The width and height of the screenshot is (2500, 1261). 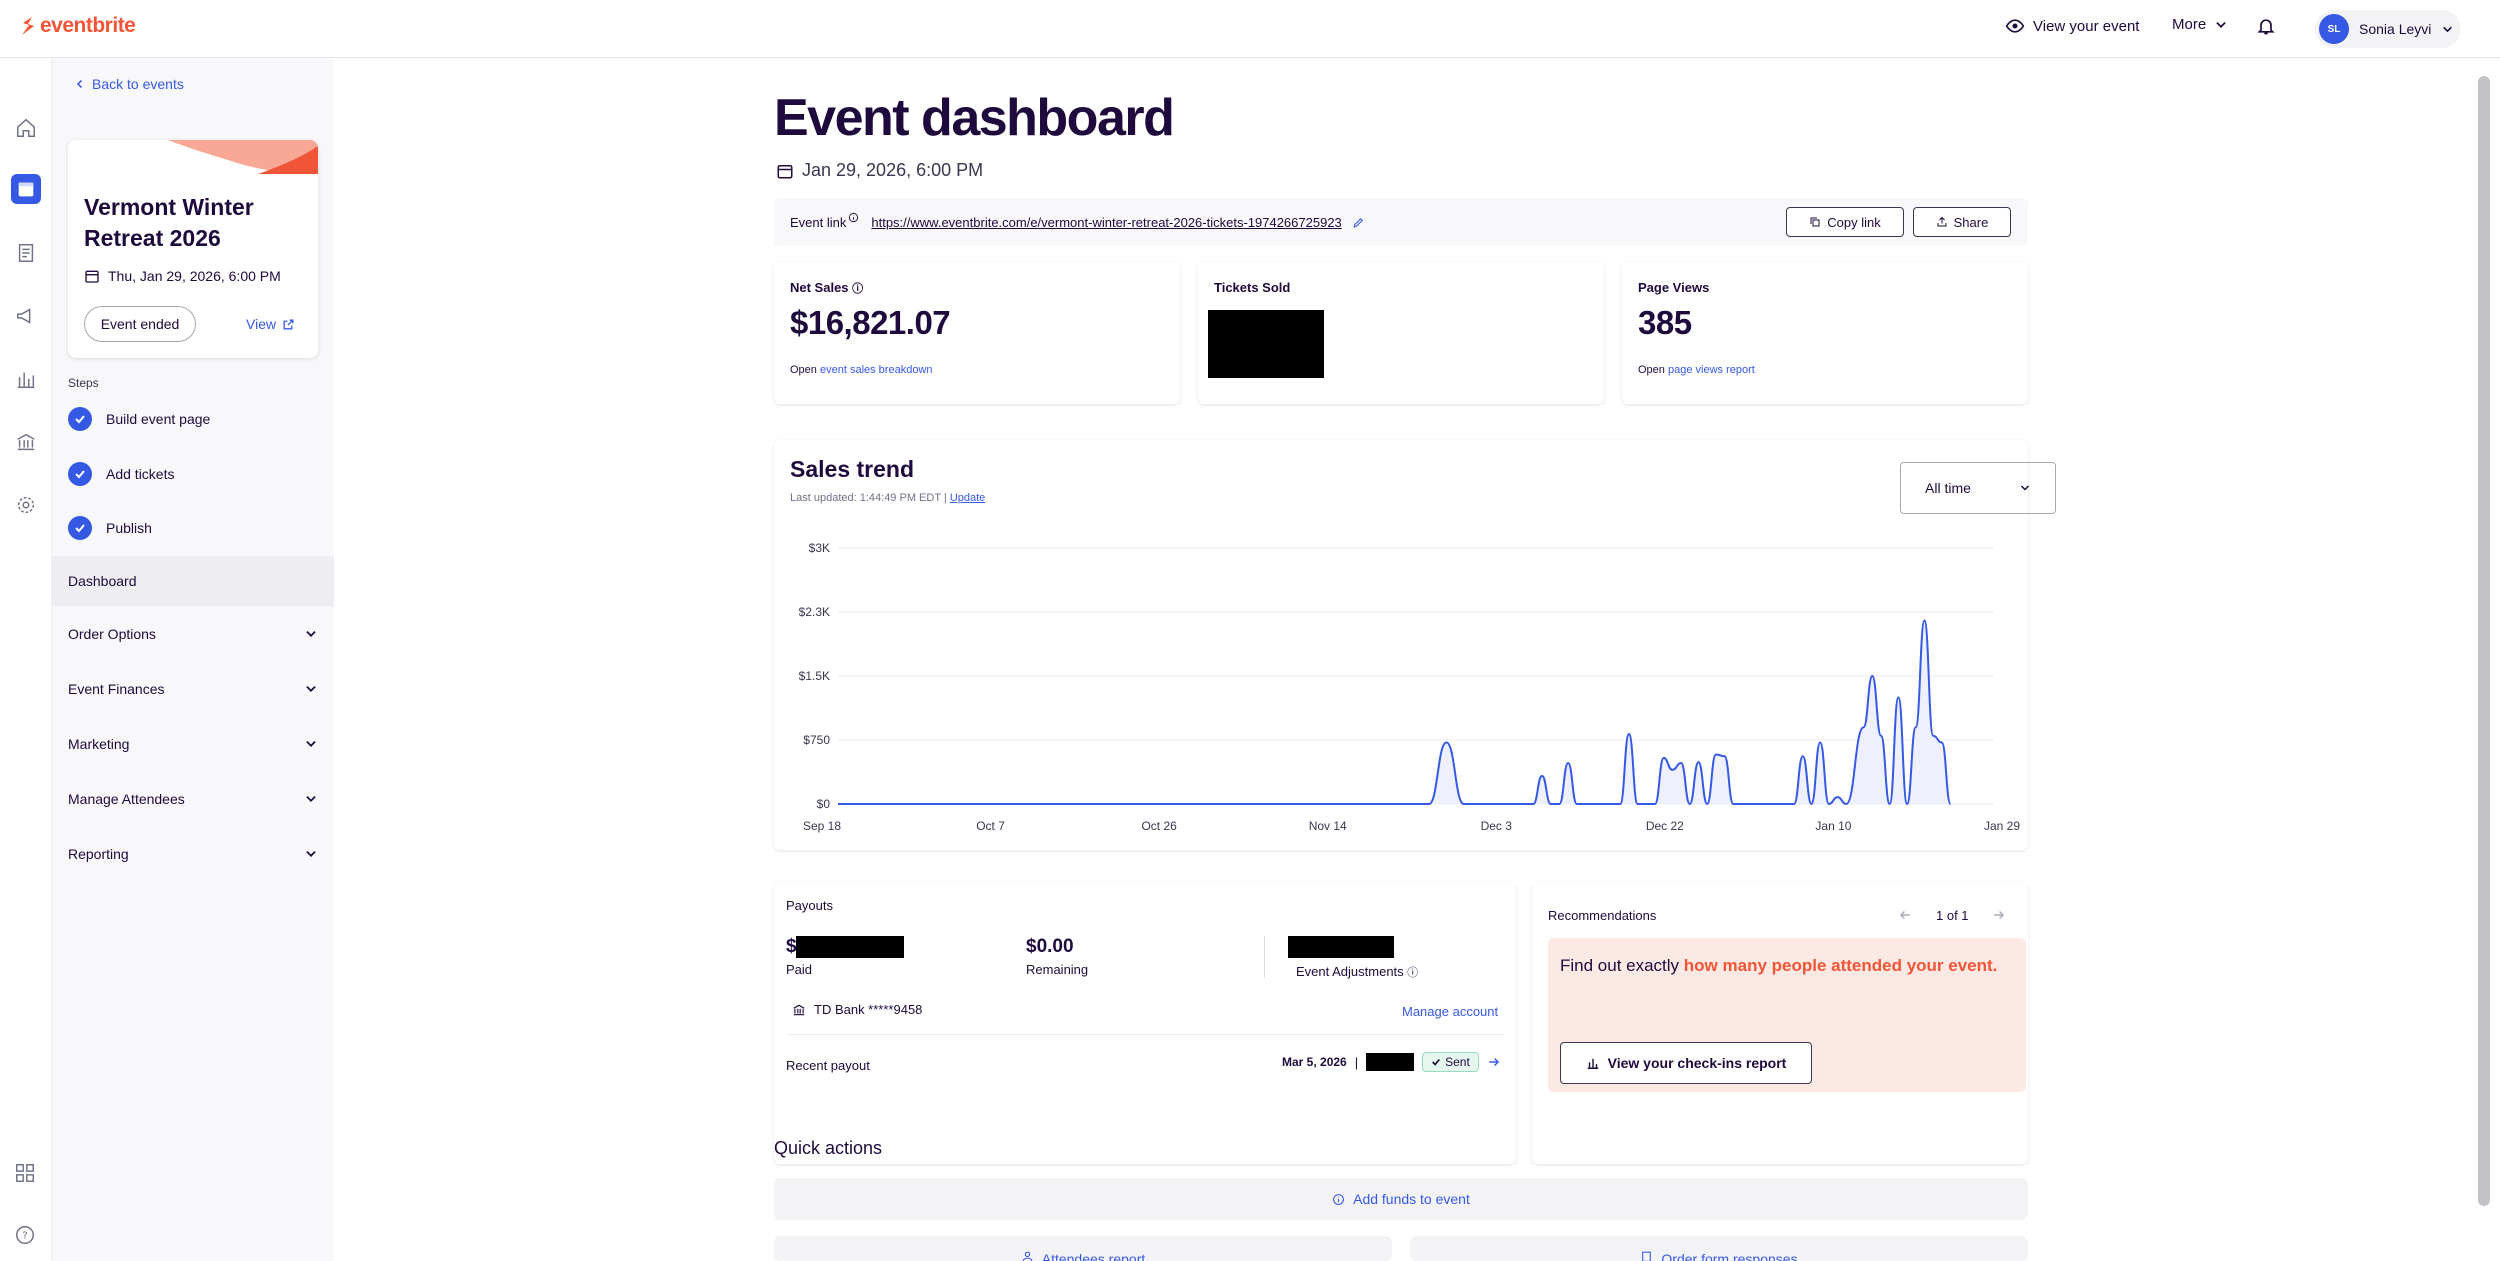 I want to click on x-tick-label: Dec 3, so click(x=1497, y=826).